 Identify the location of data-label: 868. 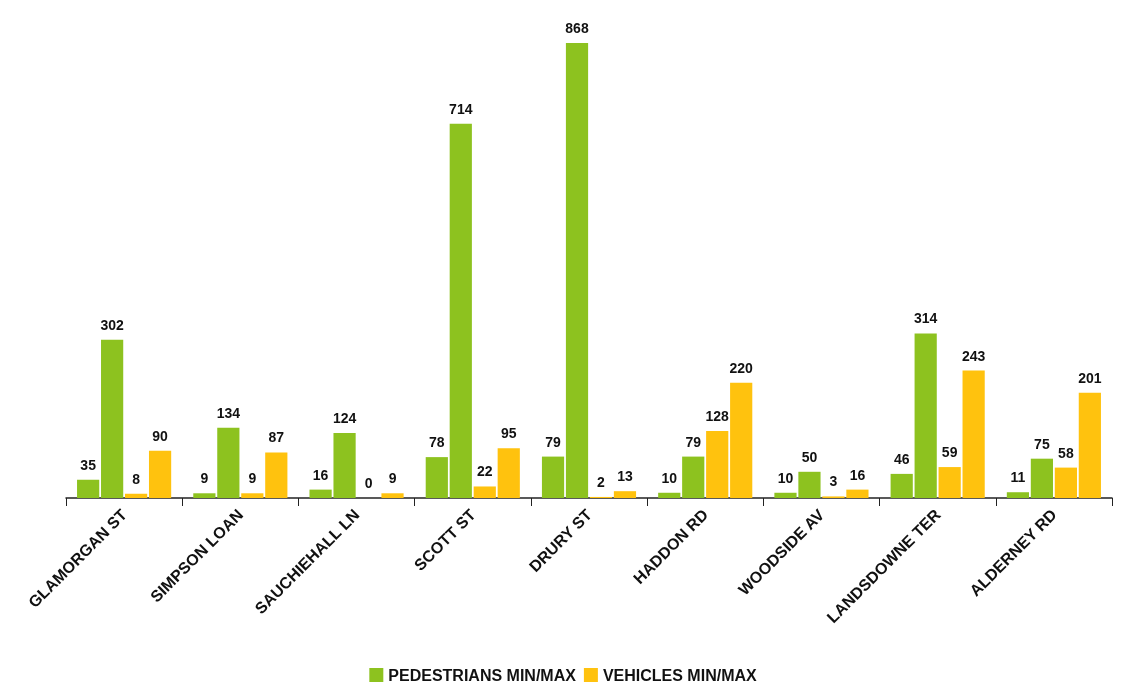
(577, 28).